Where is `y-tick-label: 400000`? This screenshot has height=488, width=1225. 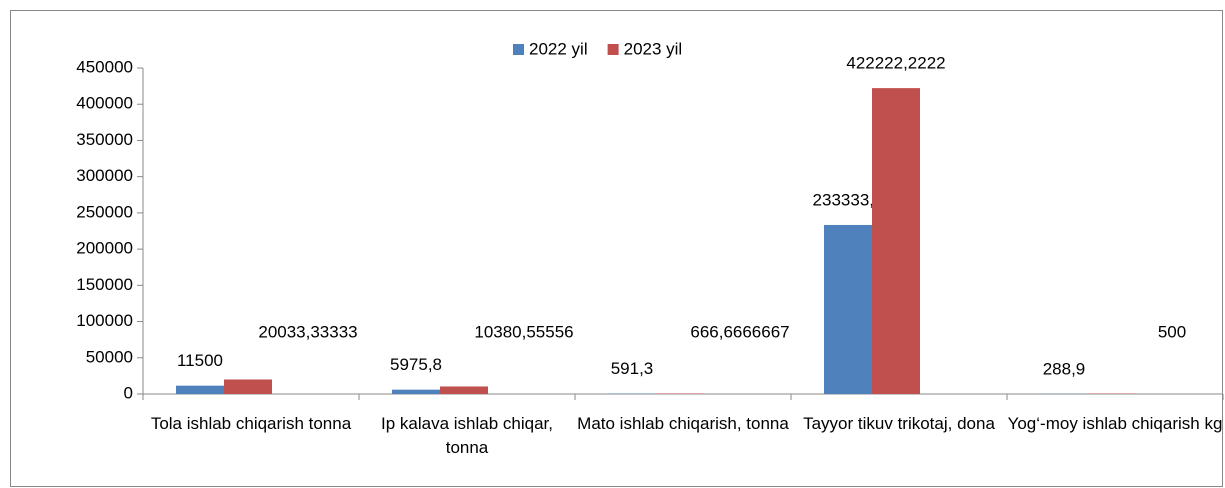 y-tick-label: 400000 is located at coordinates (104, 103).